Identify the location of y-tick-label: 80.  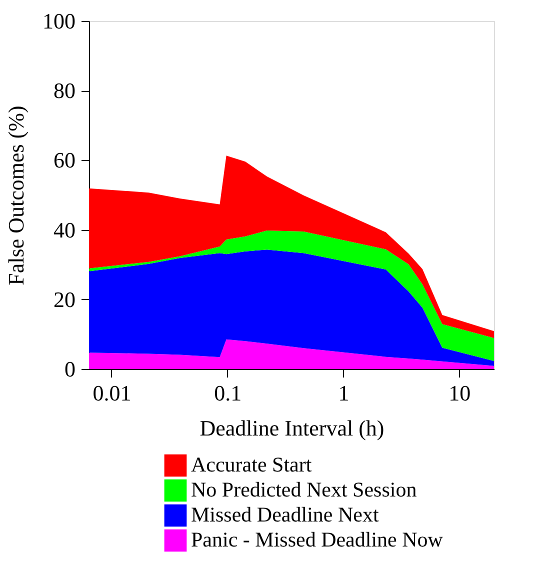
(65, 91).